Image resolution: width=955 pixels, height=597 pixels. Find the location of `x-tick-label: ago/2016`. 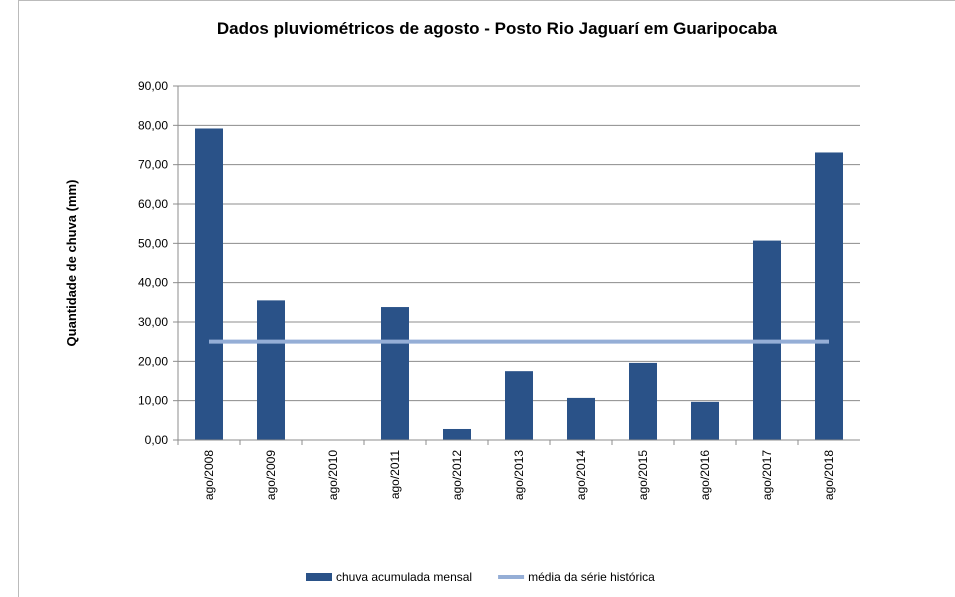

x-tick-label: ago/2016 is located at coordinates (705, 475).